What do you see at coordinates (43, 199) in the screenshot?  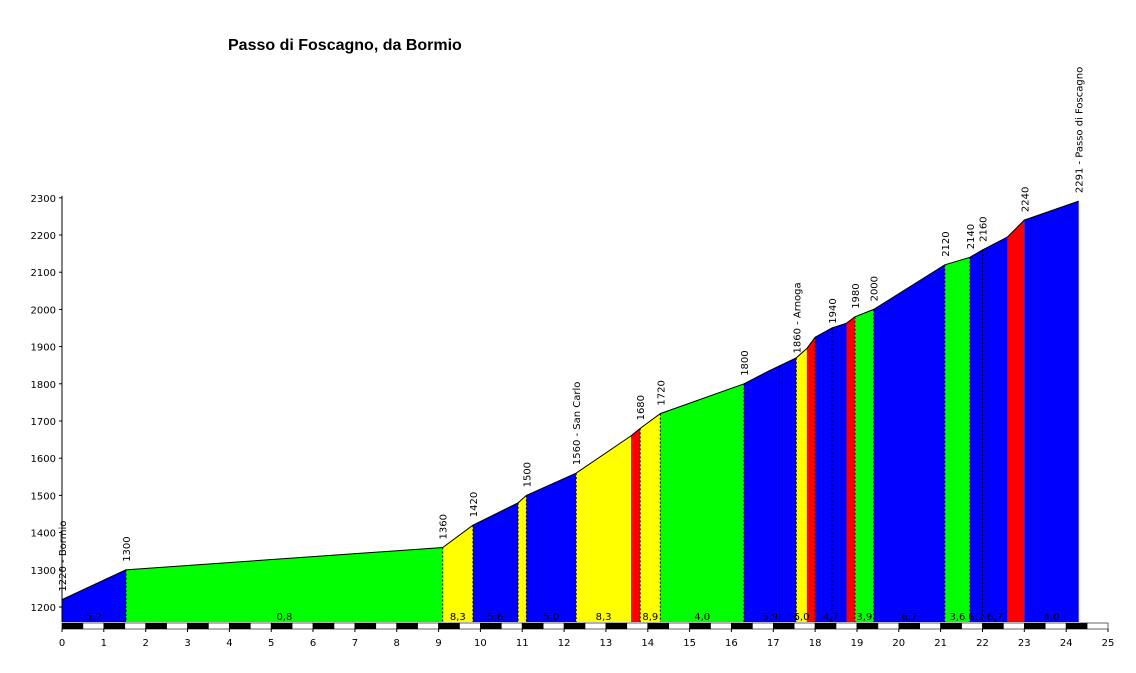 I see `y-tick-label-11: 2300` at bounding box center [43, 199].